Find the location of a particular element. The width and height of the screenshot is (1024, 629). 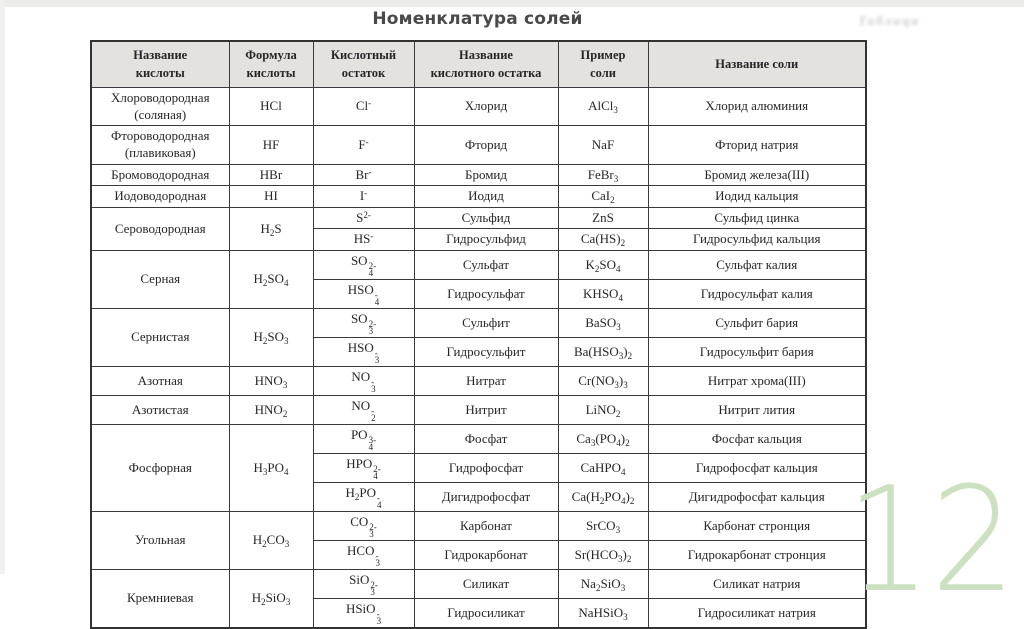

acid-residue-cell: HSO -3 is located at coordinates (363, 352).